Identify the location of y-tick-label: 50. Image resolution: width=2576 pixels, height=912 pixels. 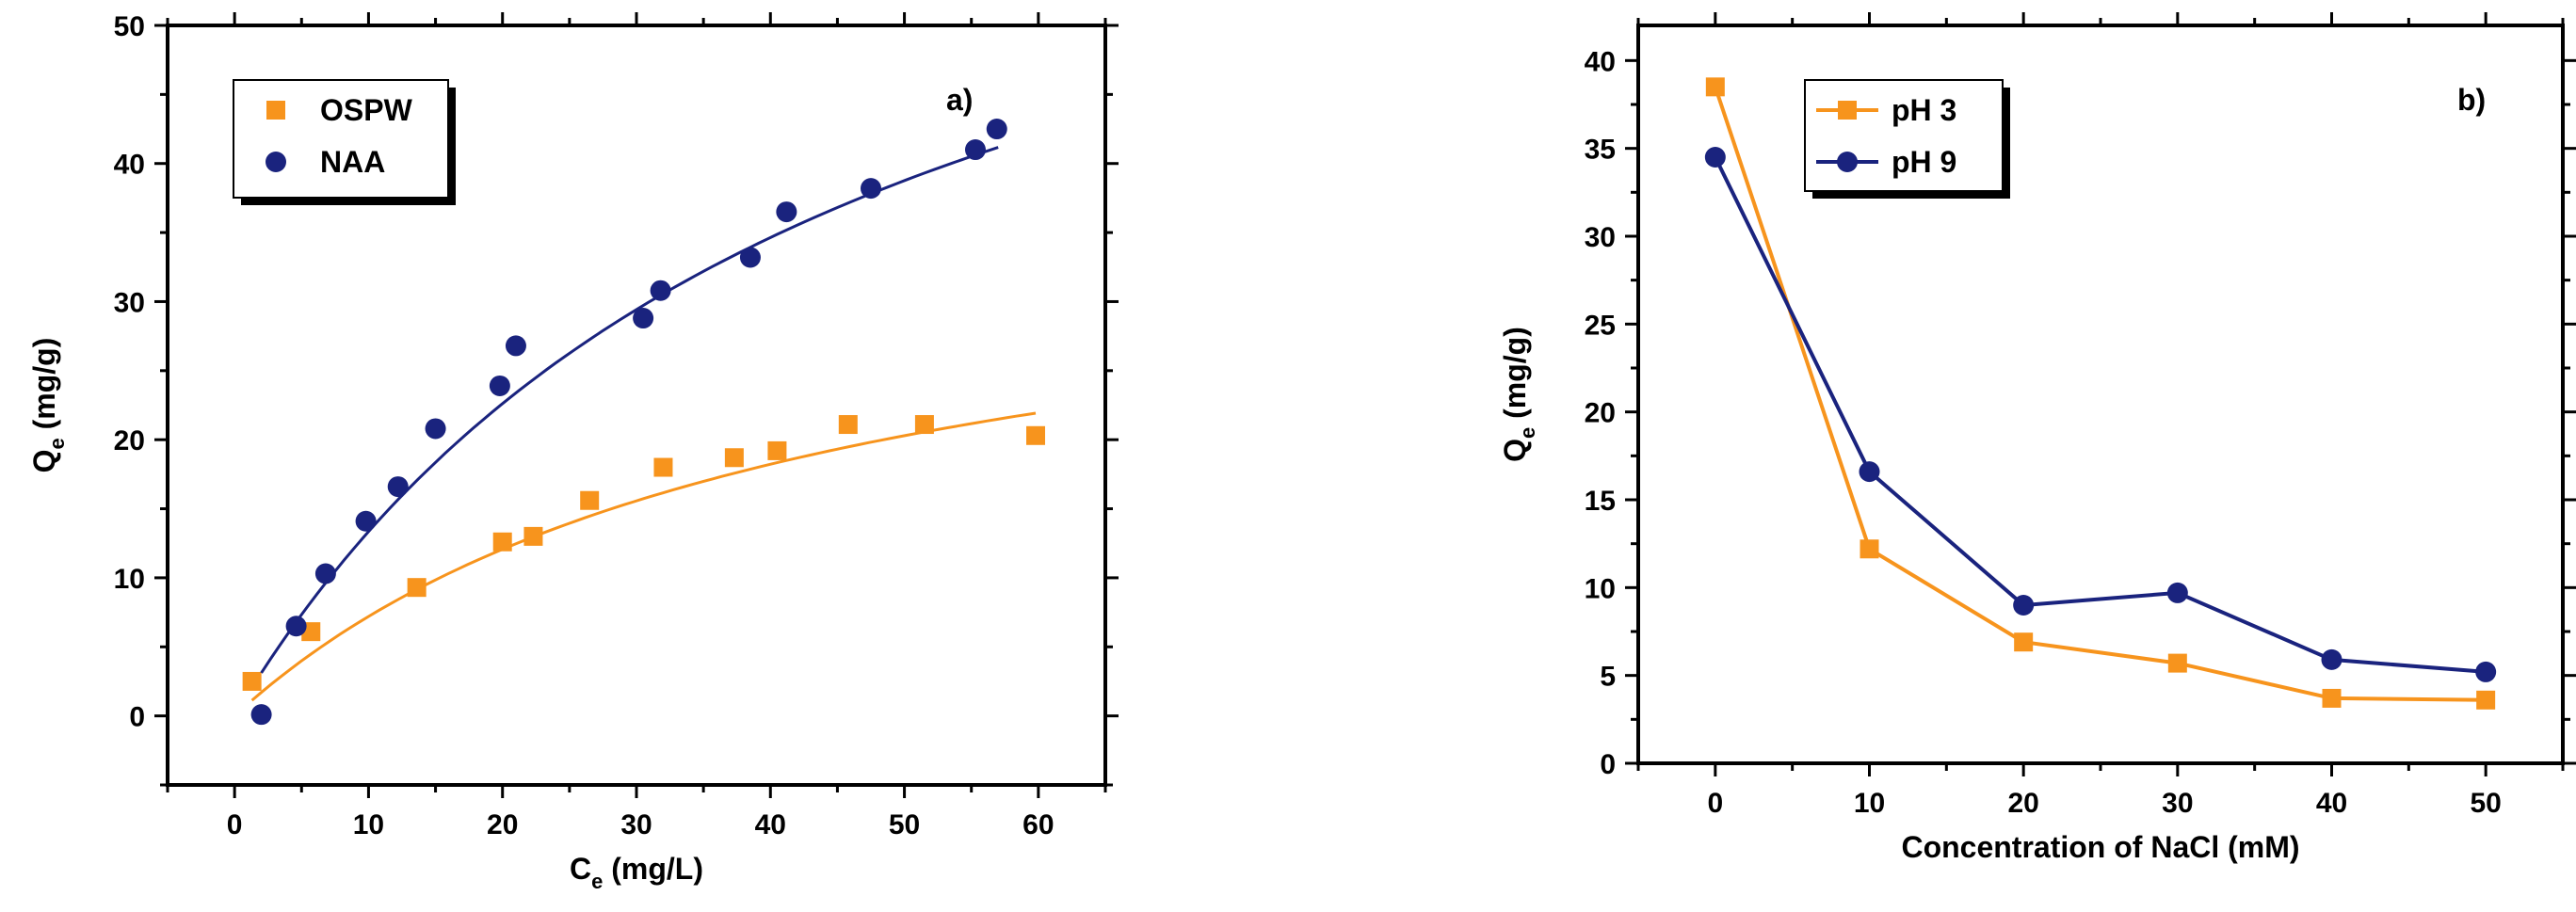
(129, 26).